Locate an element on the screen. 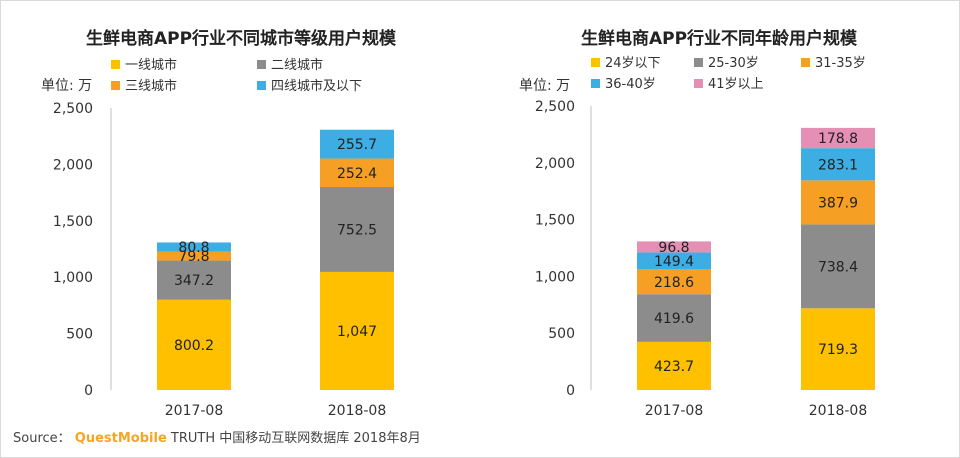 This screenshot has width=960, height=458. source-text: TRUTH 中国移动互联网数据库 2018年8月 is located at coordinates (295, 438).